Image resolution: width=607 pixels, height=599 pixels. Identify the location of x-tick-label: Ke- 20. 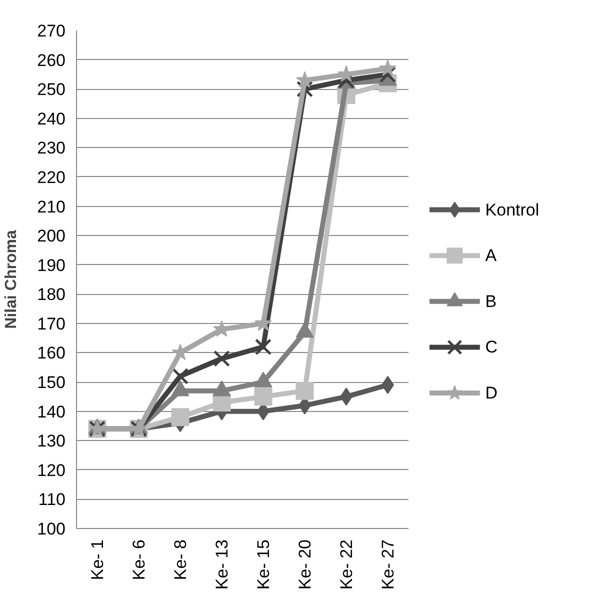
(304, 564).